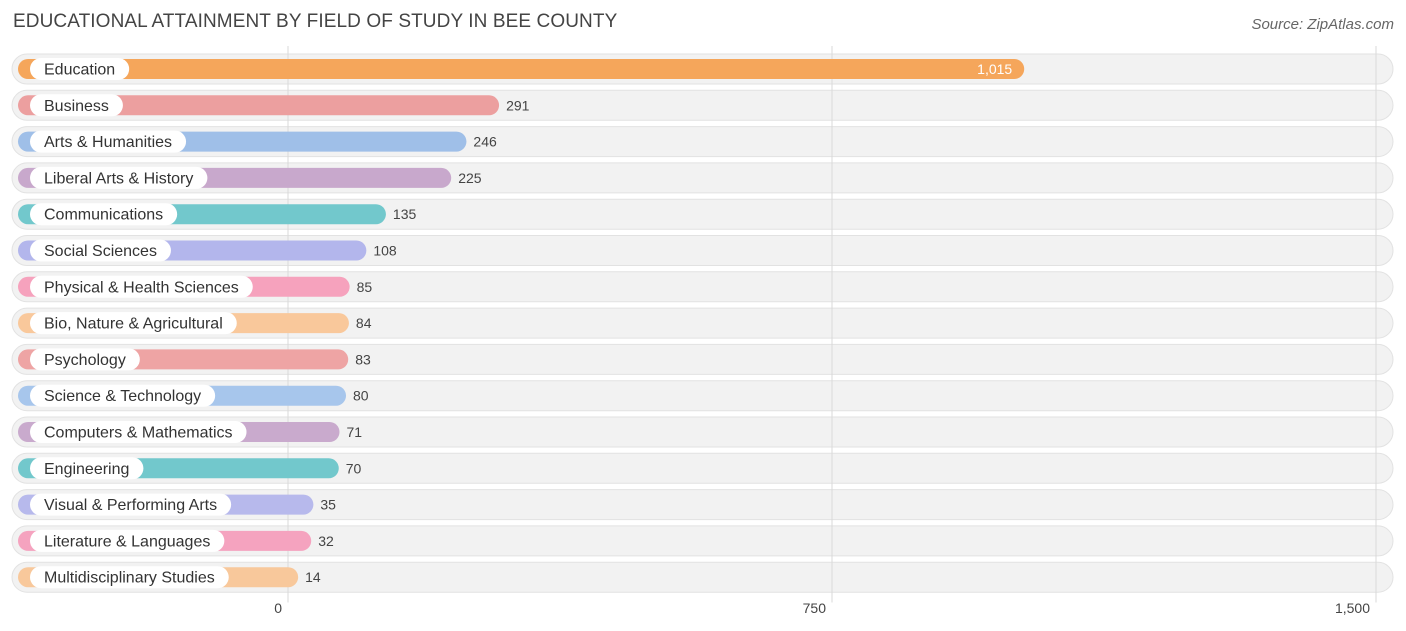 The width and height of the screenshot is (1406, 631). I want to click on category-label: Liberal Arts & History, so click(118, 178).